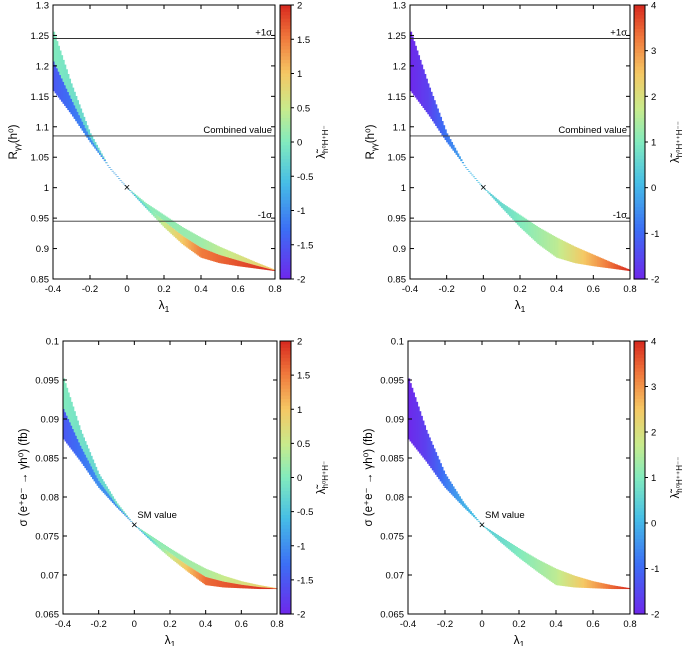  I want to click on colorbar-label-main: λ̃, so click(322, 489).